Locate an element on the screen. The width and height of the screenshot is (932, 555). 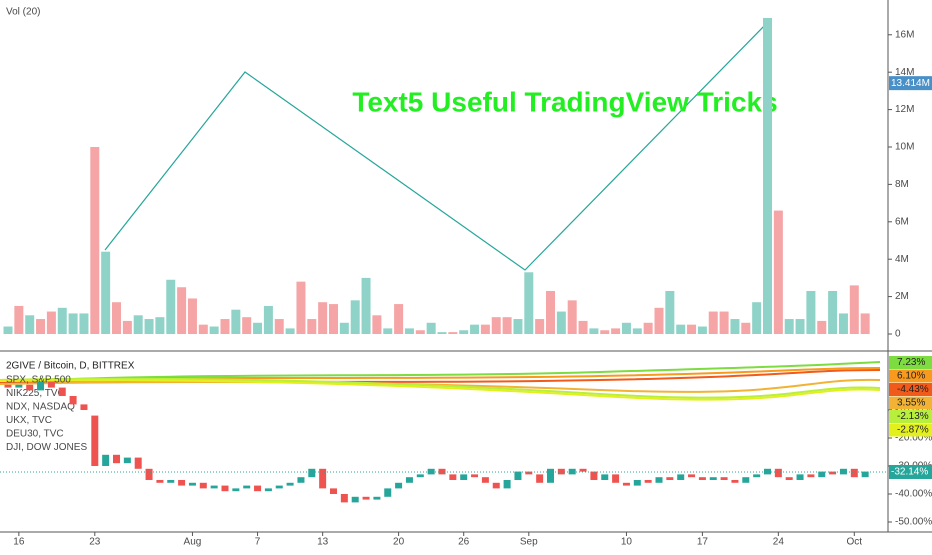
y-tick-label: 10M is located at coordinates (904, 147).